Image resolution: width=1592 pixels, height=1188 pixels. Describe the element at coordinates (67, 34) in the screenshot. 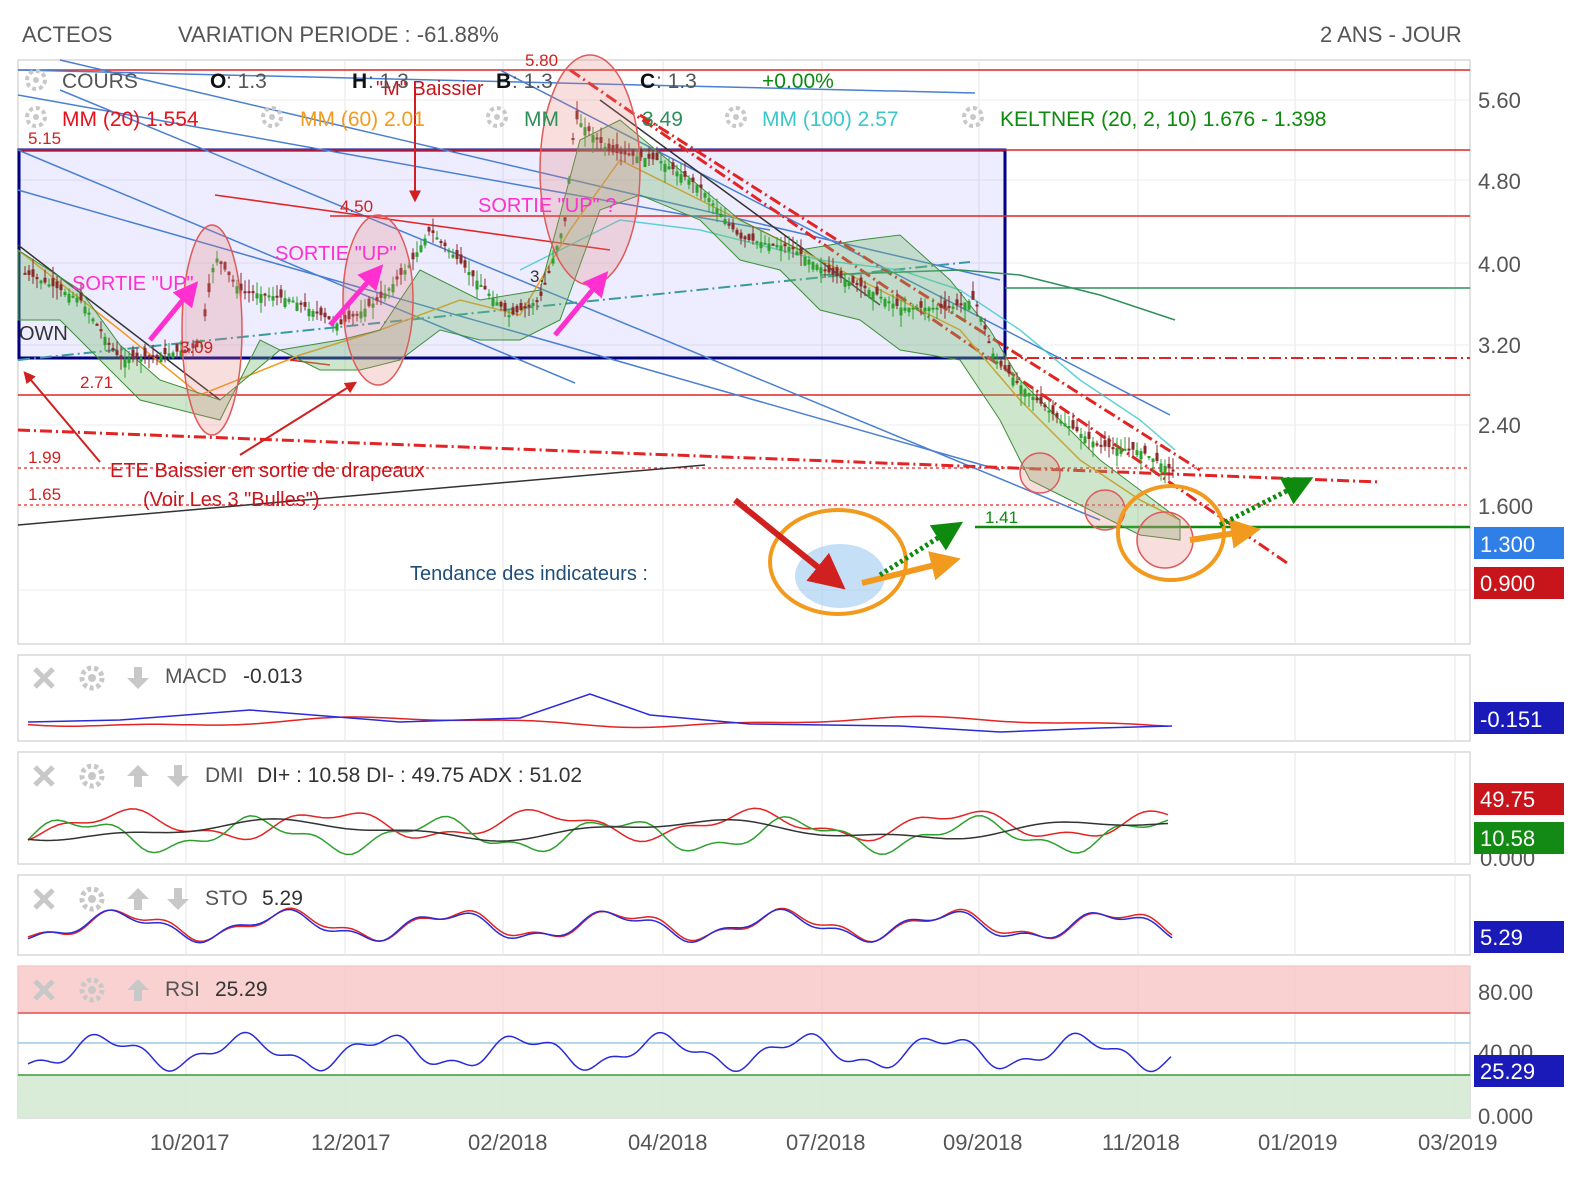

I see `ticker-label: ACTEOS` at that location.